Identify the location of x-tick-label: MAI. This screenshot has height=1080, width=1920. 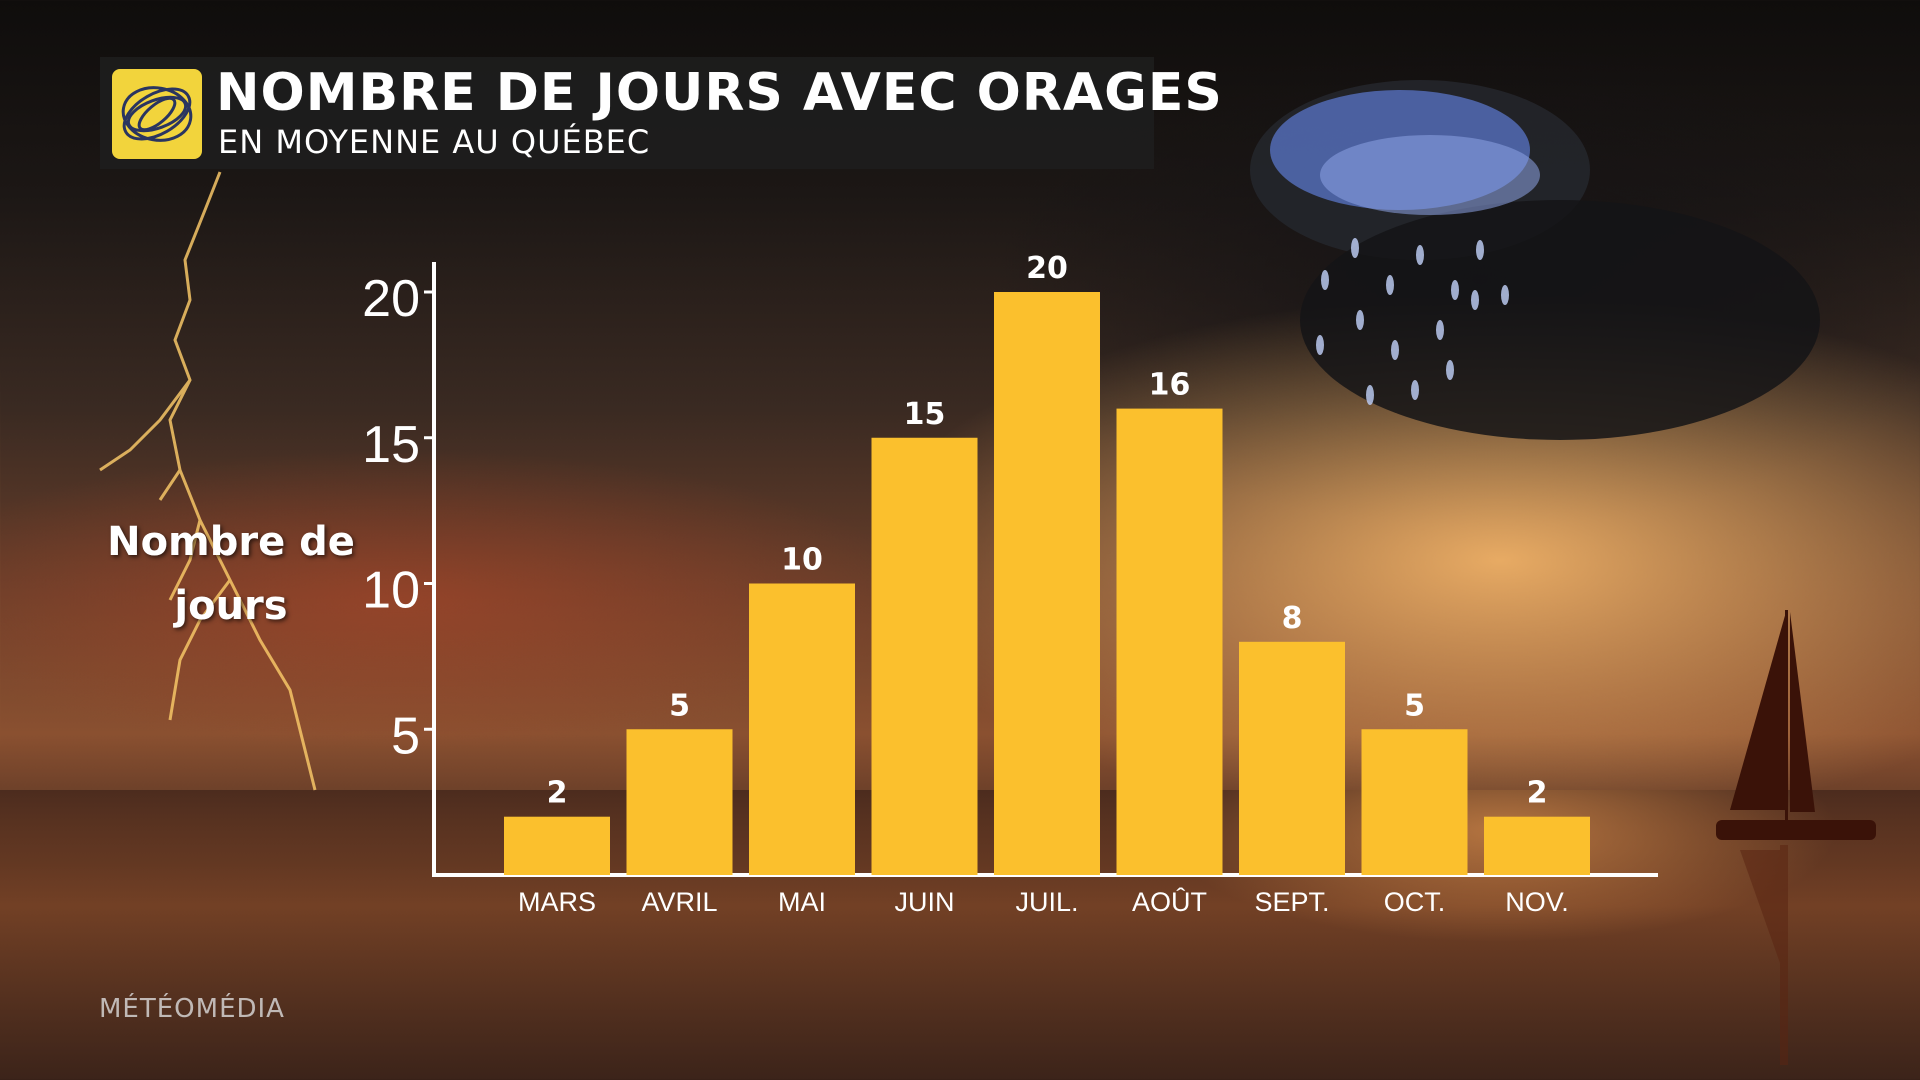
(802, 902).